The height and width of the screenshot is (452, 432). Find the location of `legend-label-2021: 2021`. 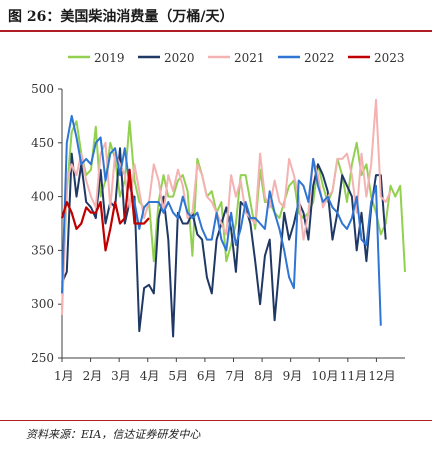

legend-label-2021: 2021 is located at coordinates (249, 58).